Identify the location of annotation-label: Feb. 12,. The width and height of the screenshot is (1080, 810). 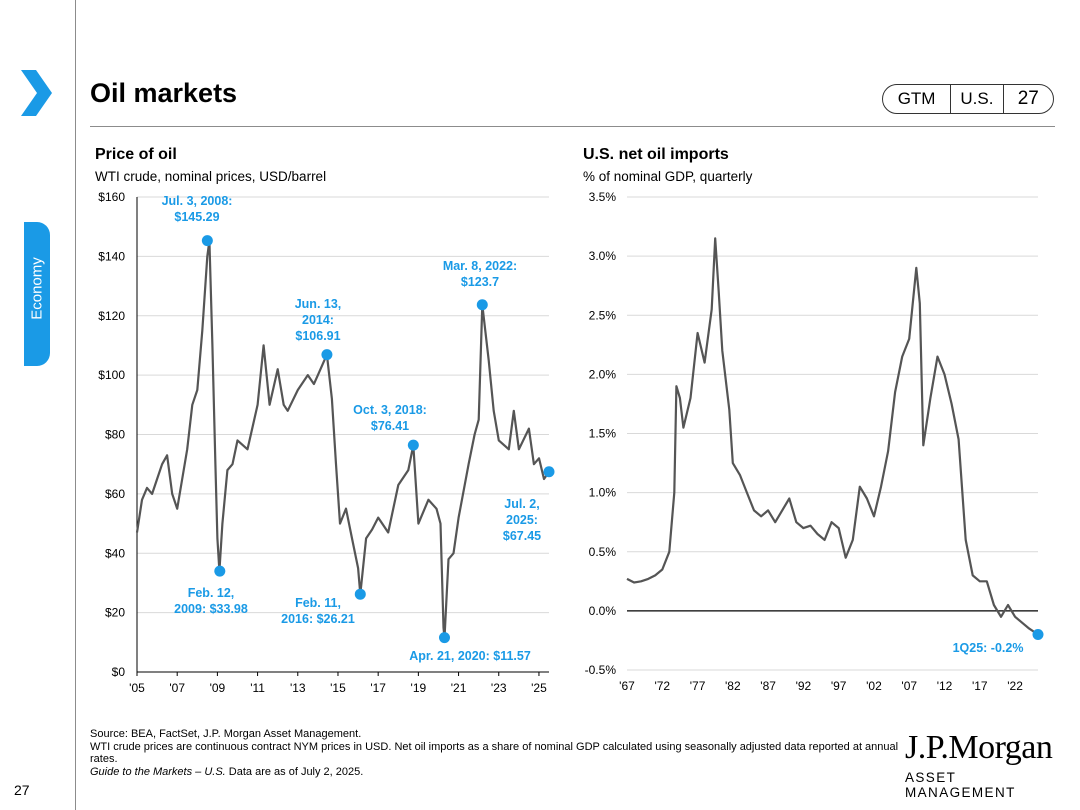
(211, 593).